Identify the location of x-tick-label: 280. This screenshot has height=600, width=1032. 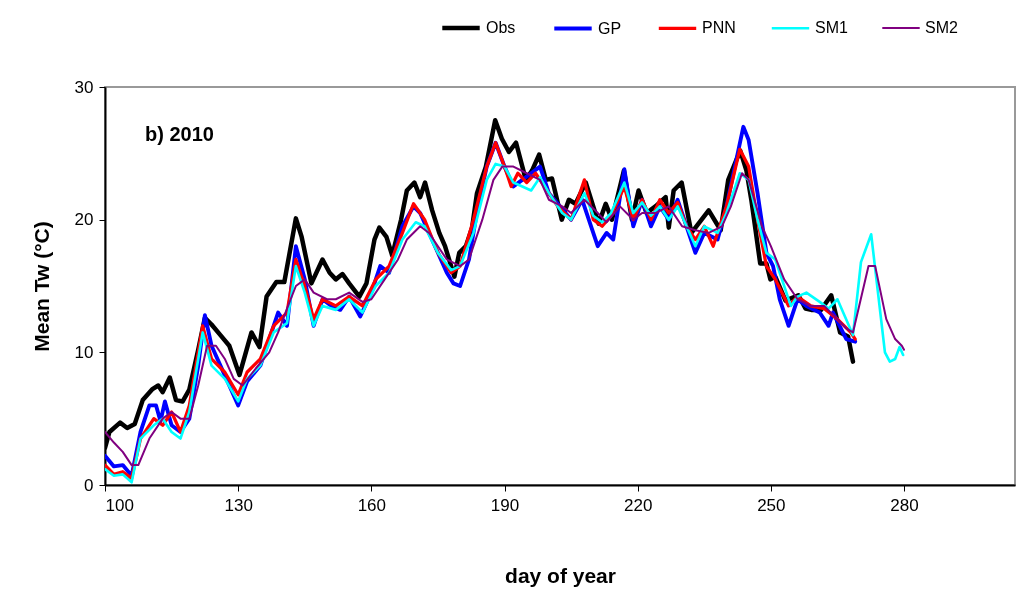
(904, 505).